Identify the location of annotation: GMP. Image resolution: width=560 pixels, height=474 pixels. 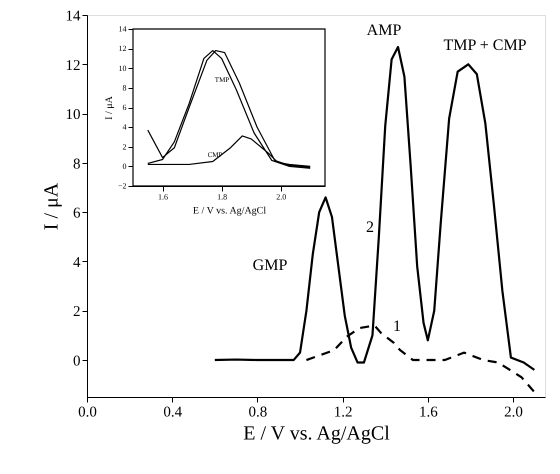
(270, 265).